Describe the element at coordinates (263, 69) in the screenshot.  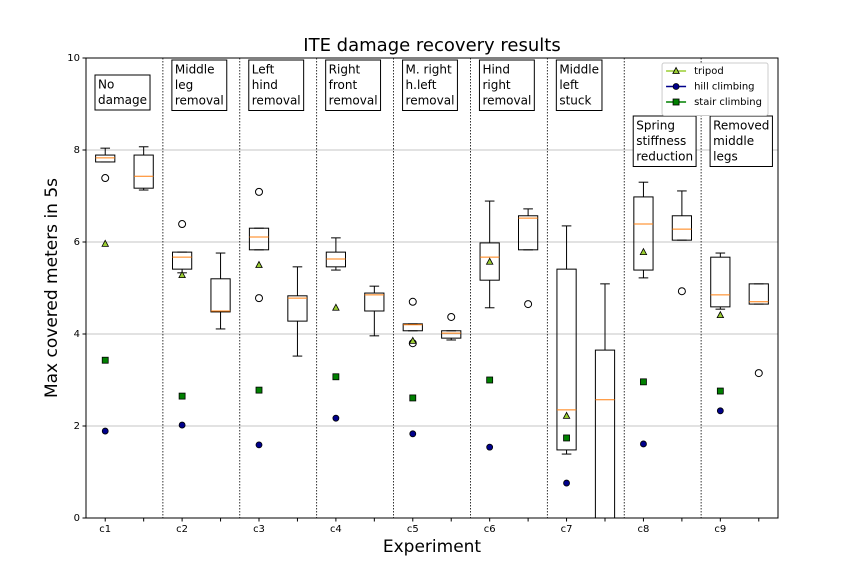
I see `annotation-text: Left` at that location.